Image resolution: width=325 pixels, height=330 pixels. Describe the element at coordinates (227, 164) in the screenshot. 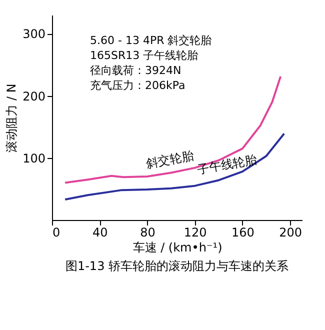

I see `annotation: 子午线轮胎` at that location.